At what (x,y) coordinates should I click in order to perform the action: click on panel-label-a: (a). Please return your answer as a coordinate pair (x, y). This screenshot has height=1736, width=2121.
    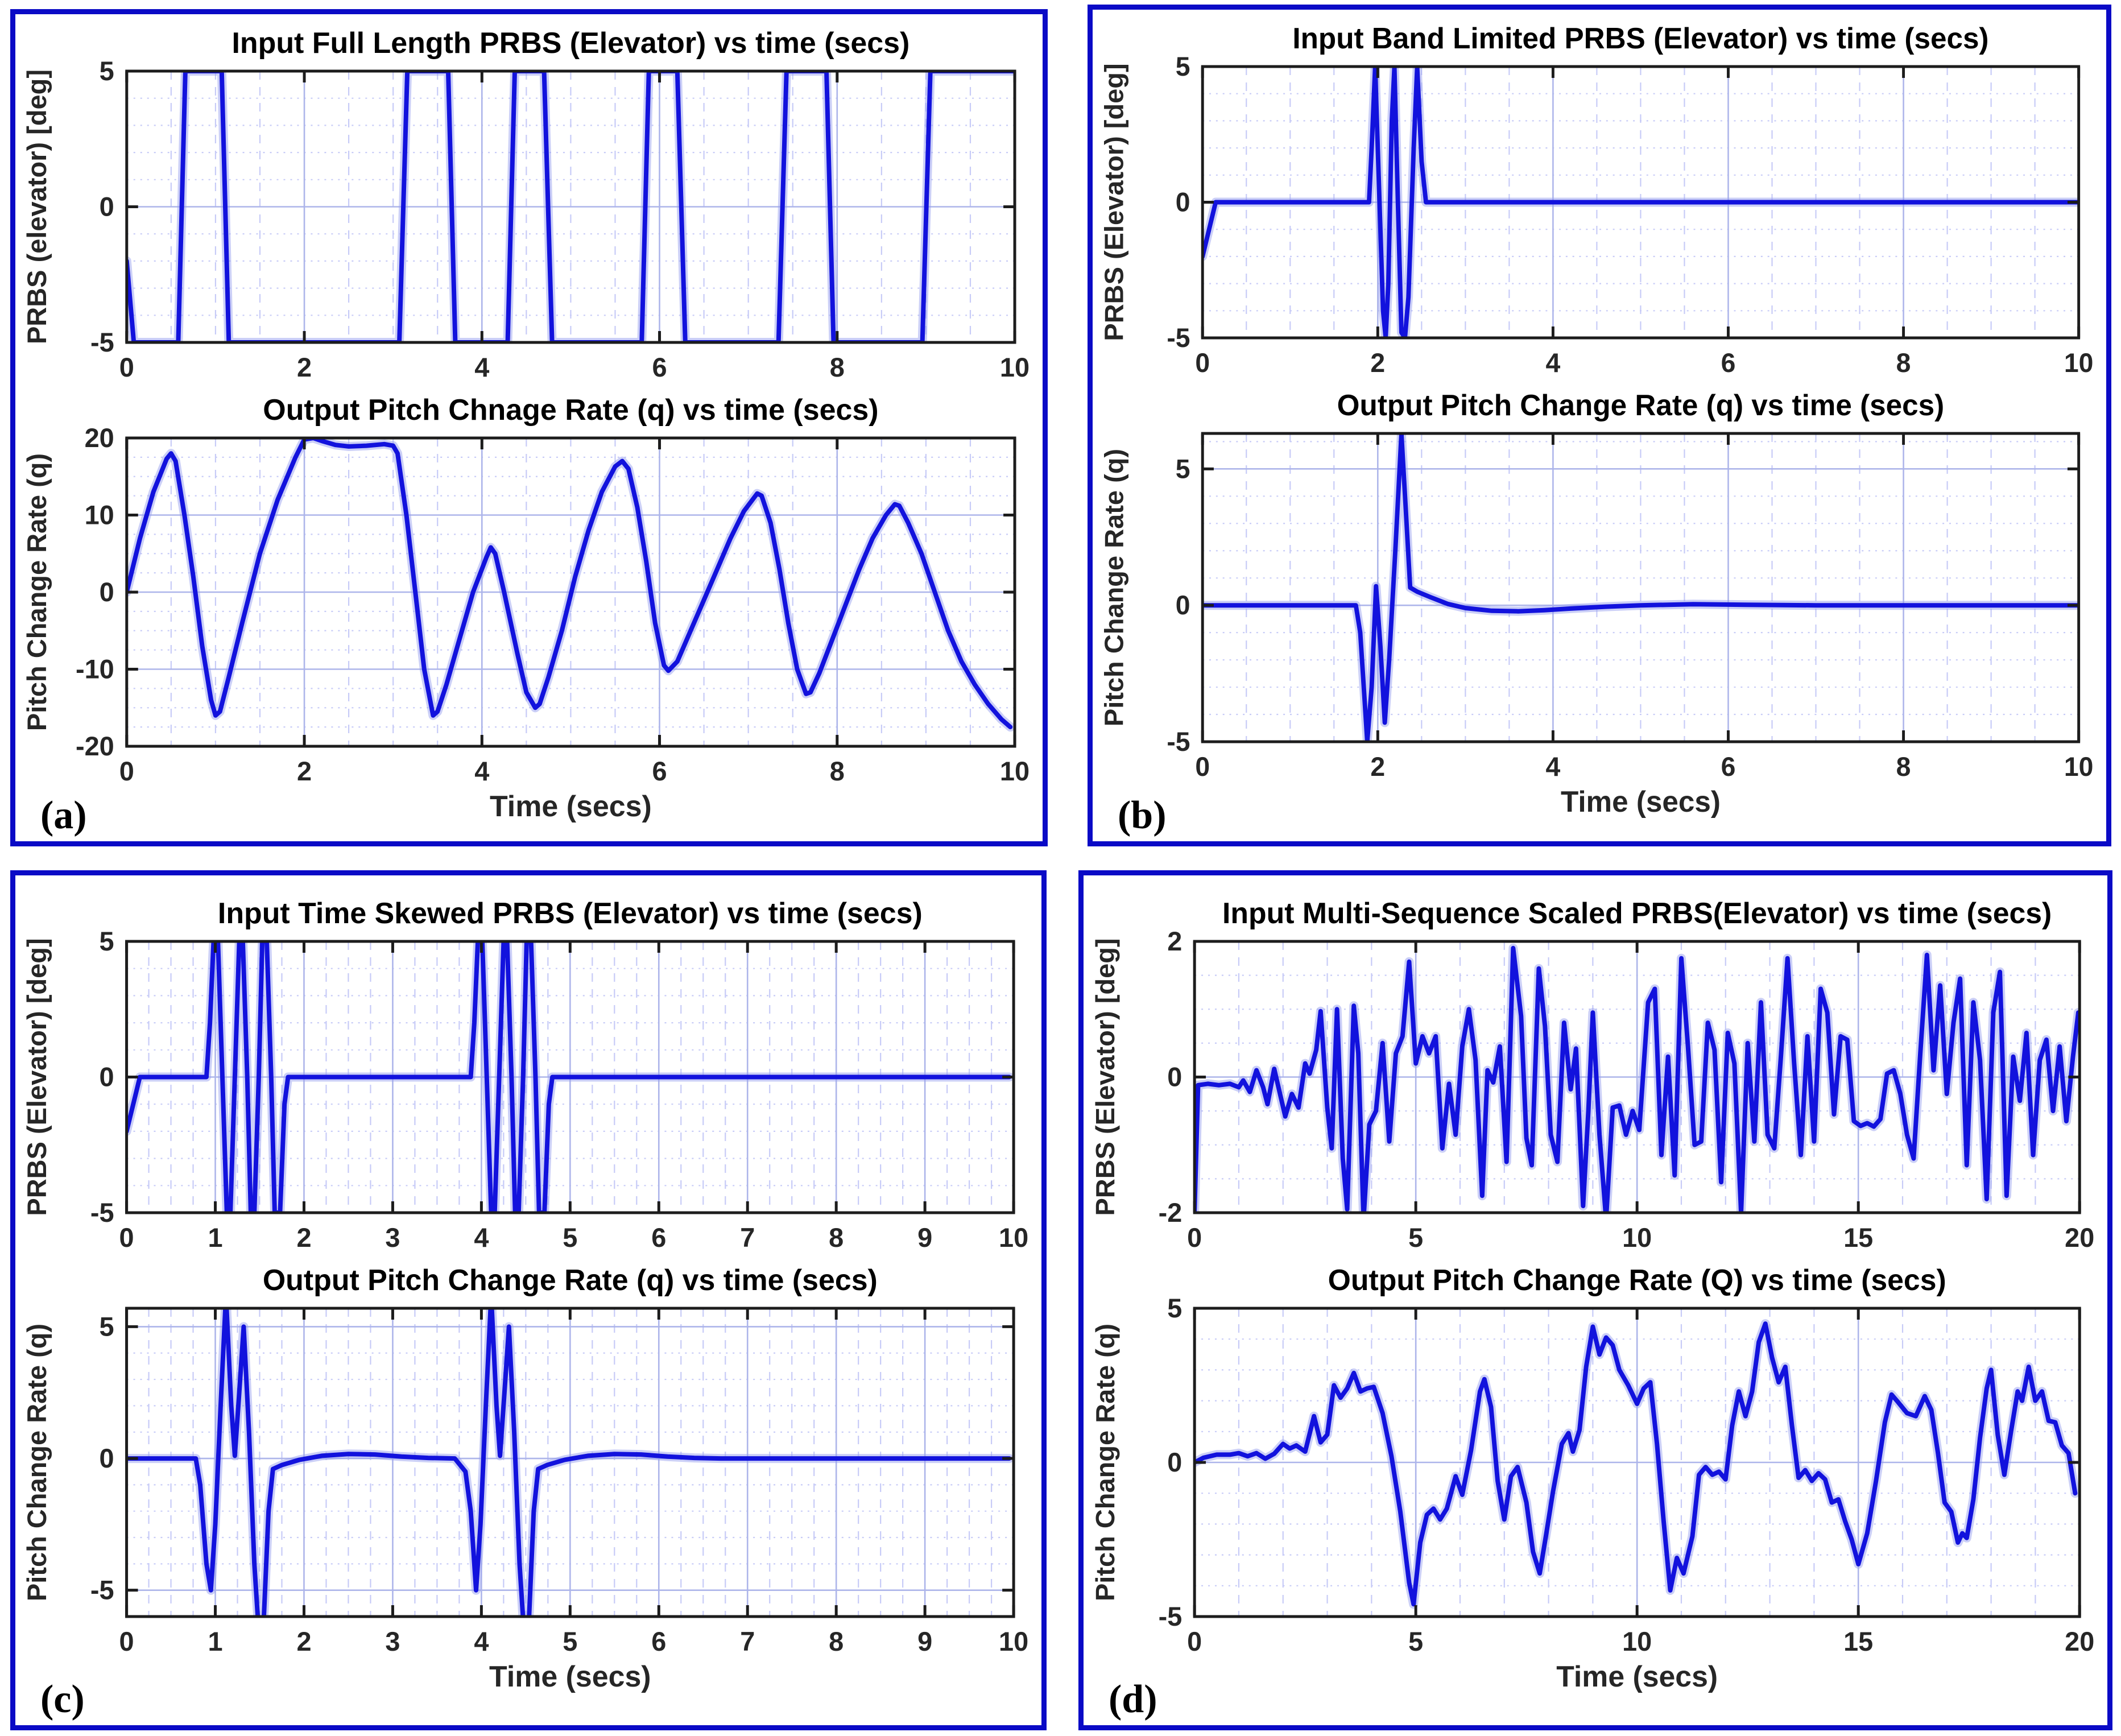
    Looking at the image, I should click on (63, 815).